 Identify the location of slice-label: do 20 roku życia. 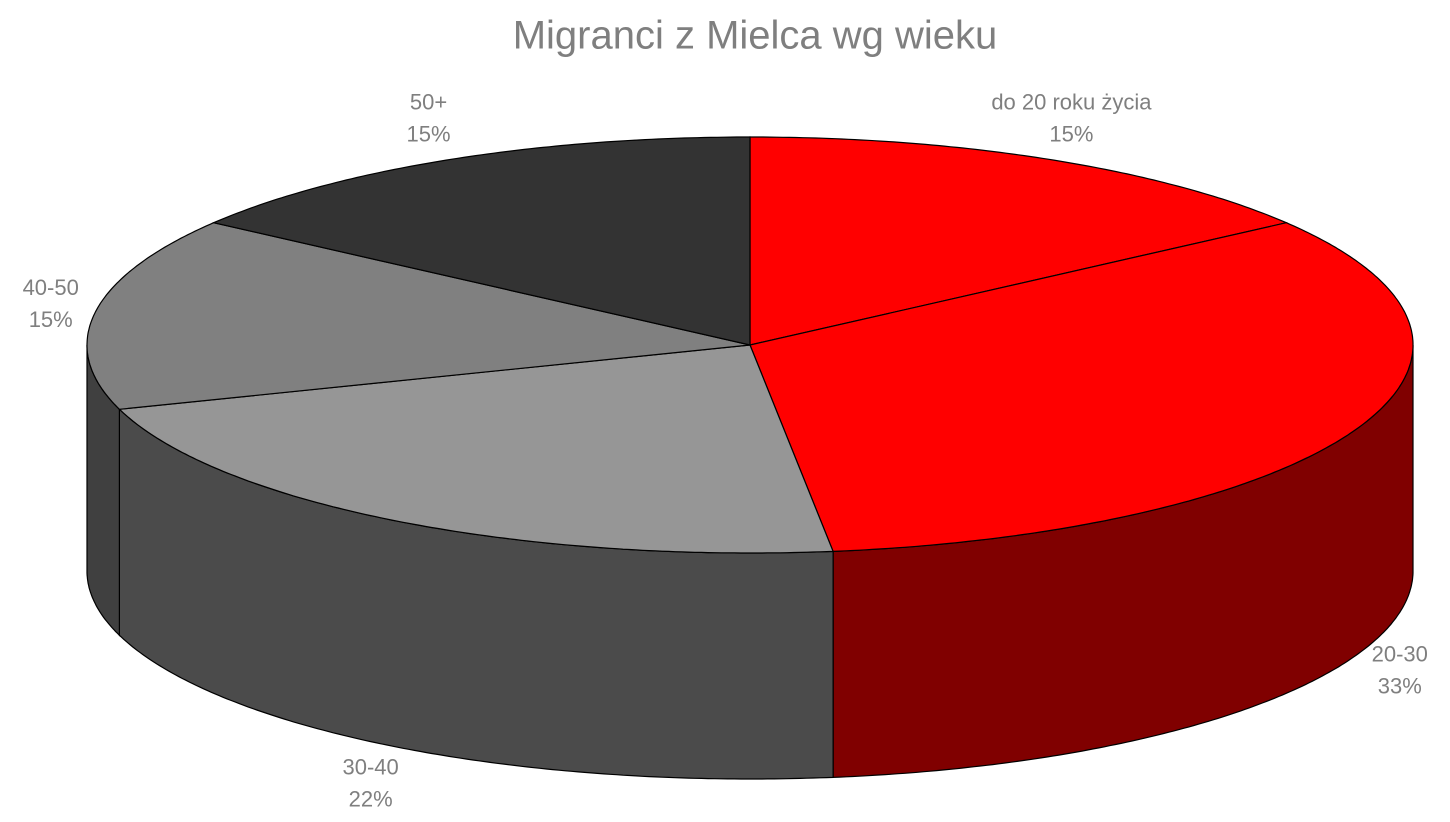
(1071, 101).